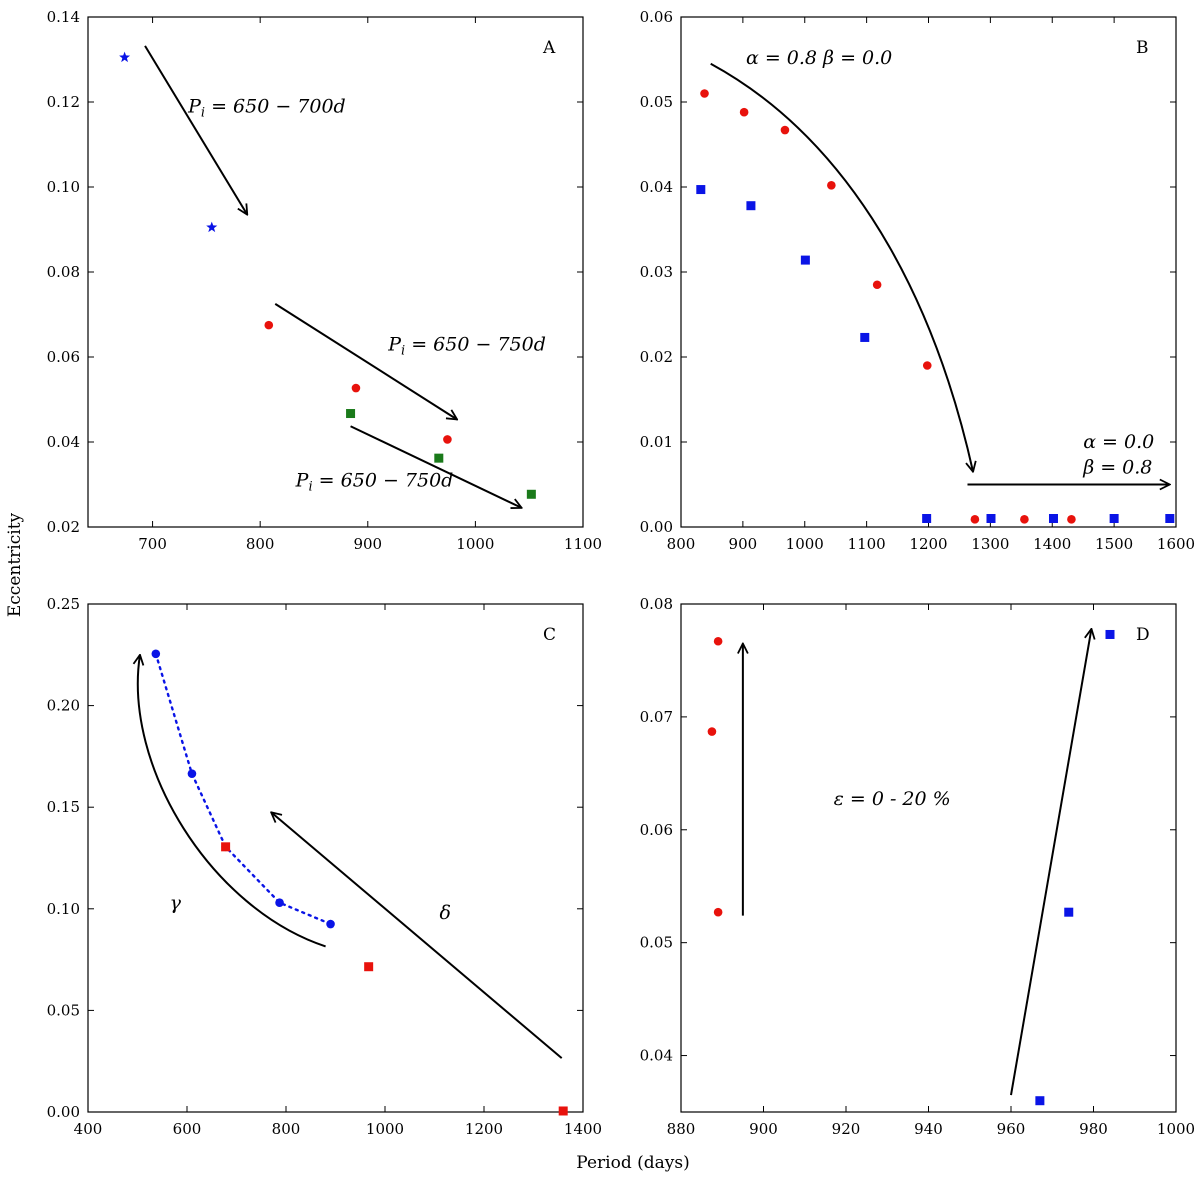 The image size is (1200, 1182). I want to click on y-tick-label: 0.20, so click(63, 706).